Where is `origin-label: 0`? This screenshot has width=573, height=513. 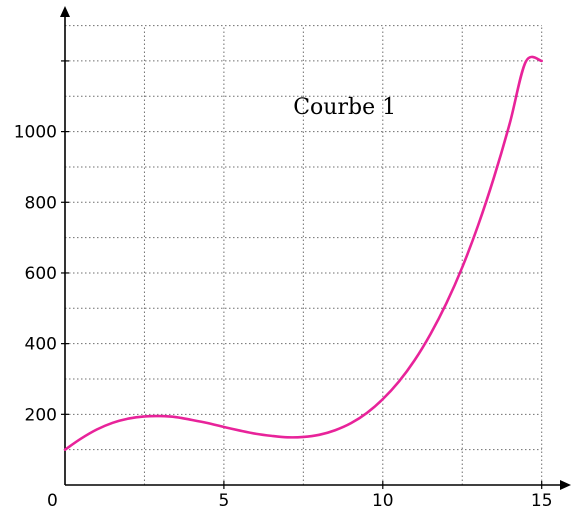 origin-label: 0 is located at coordinates (52, 501).